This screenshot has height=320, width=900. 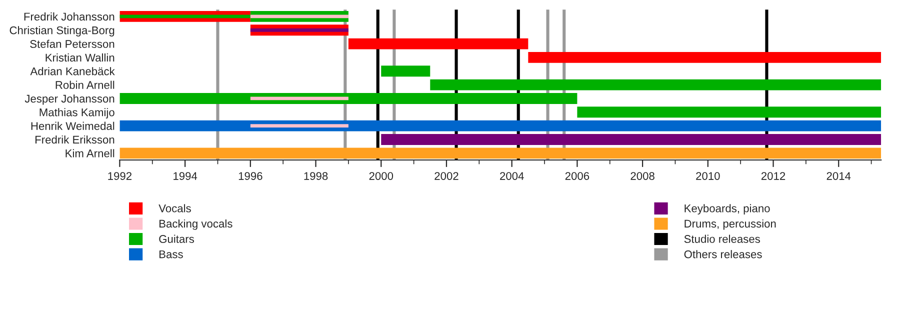 I want to click on x-tick-label: 2010, so click(x=708, y=176).